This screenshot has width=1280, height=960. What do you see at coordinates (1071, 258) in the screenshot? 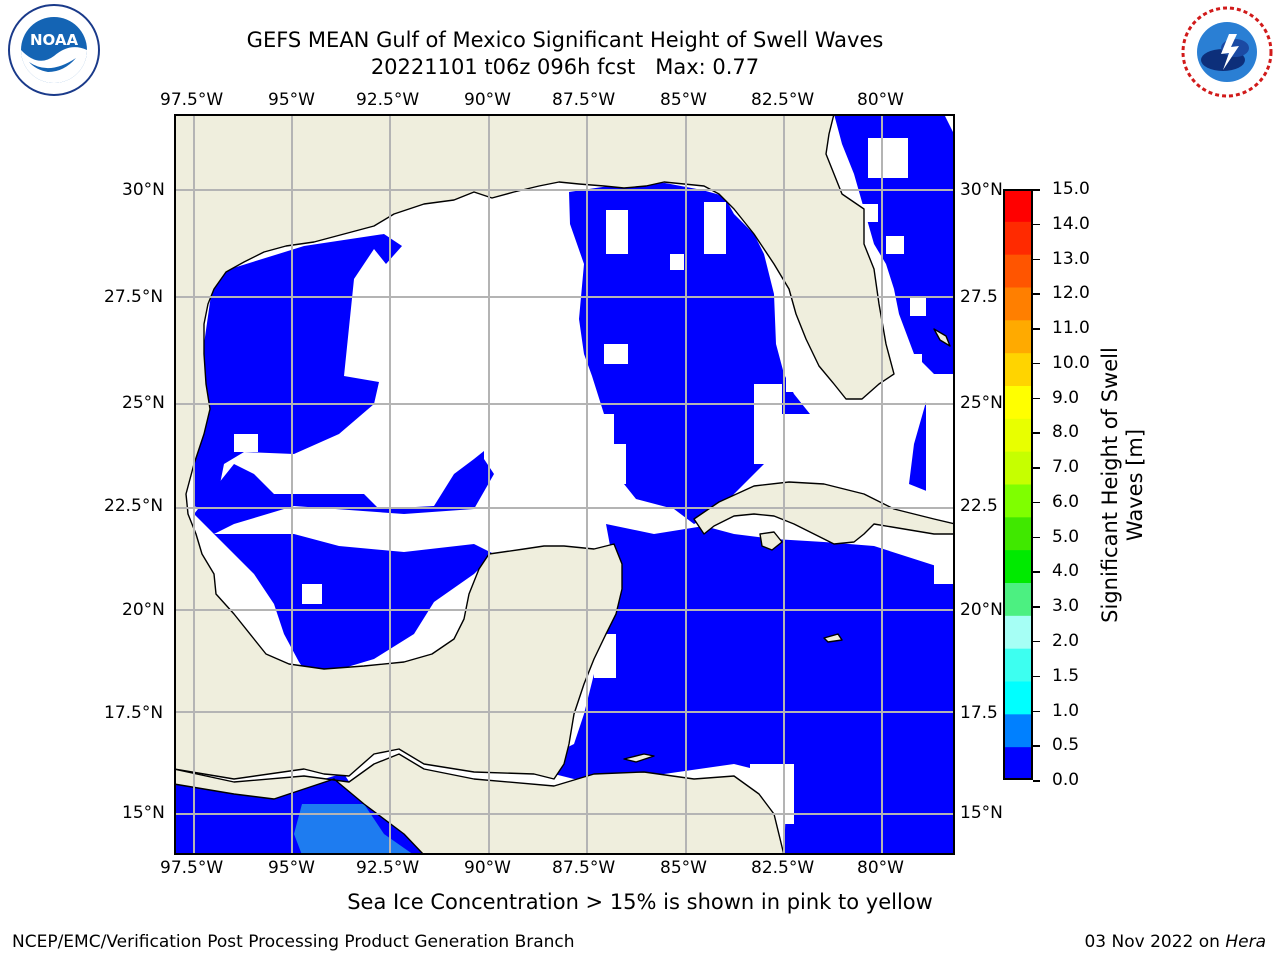
I see `colorbar-tick-label: 13.0` at bounding box center [1071, 258].